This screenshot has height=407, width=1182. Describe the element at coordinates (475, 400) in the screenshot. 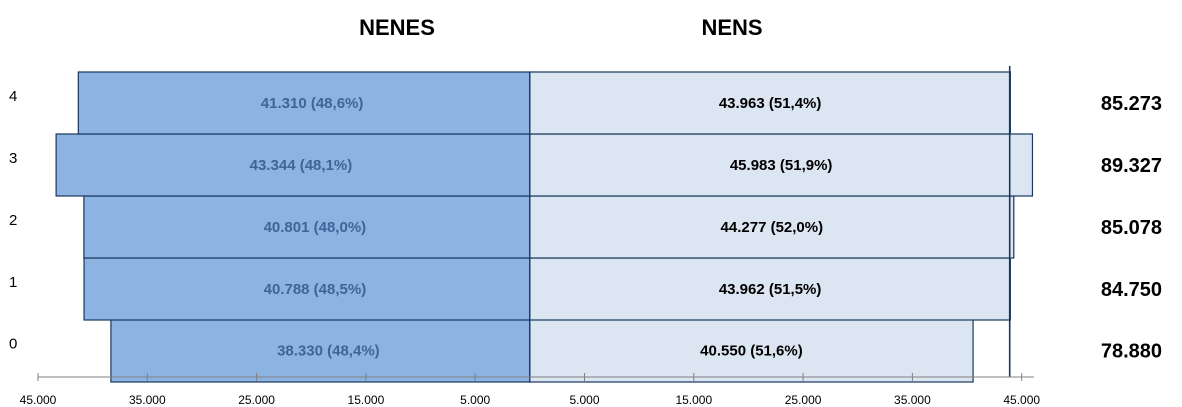

I see `x-tick-label-4: 5.000` at that location.